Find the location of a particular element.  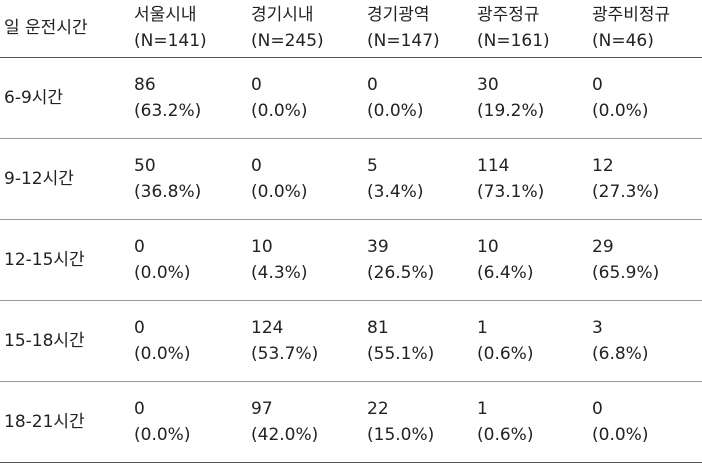

cell-percent: (6.4%) is located at coordinates (505, 272).